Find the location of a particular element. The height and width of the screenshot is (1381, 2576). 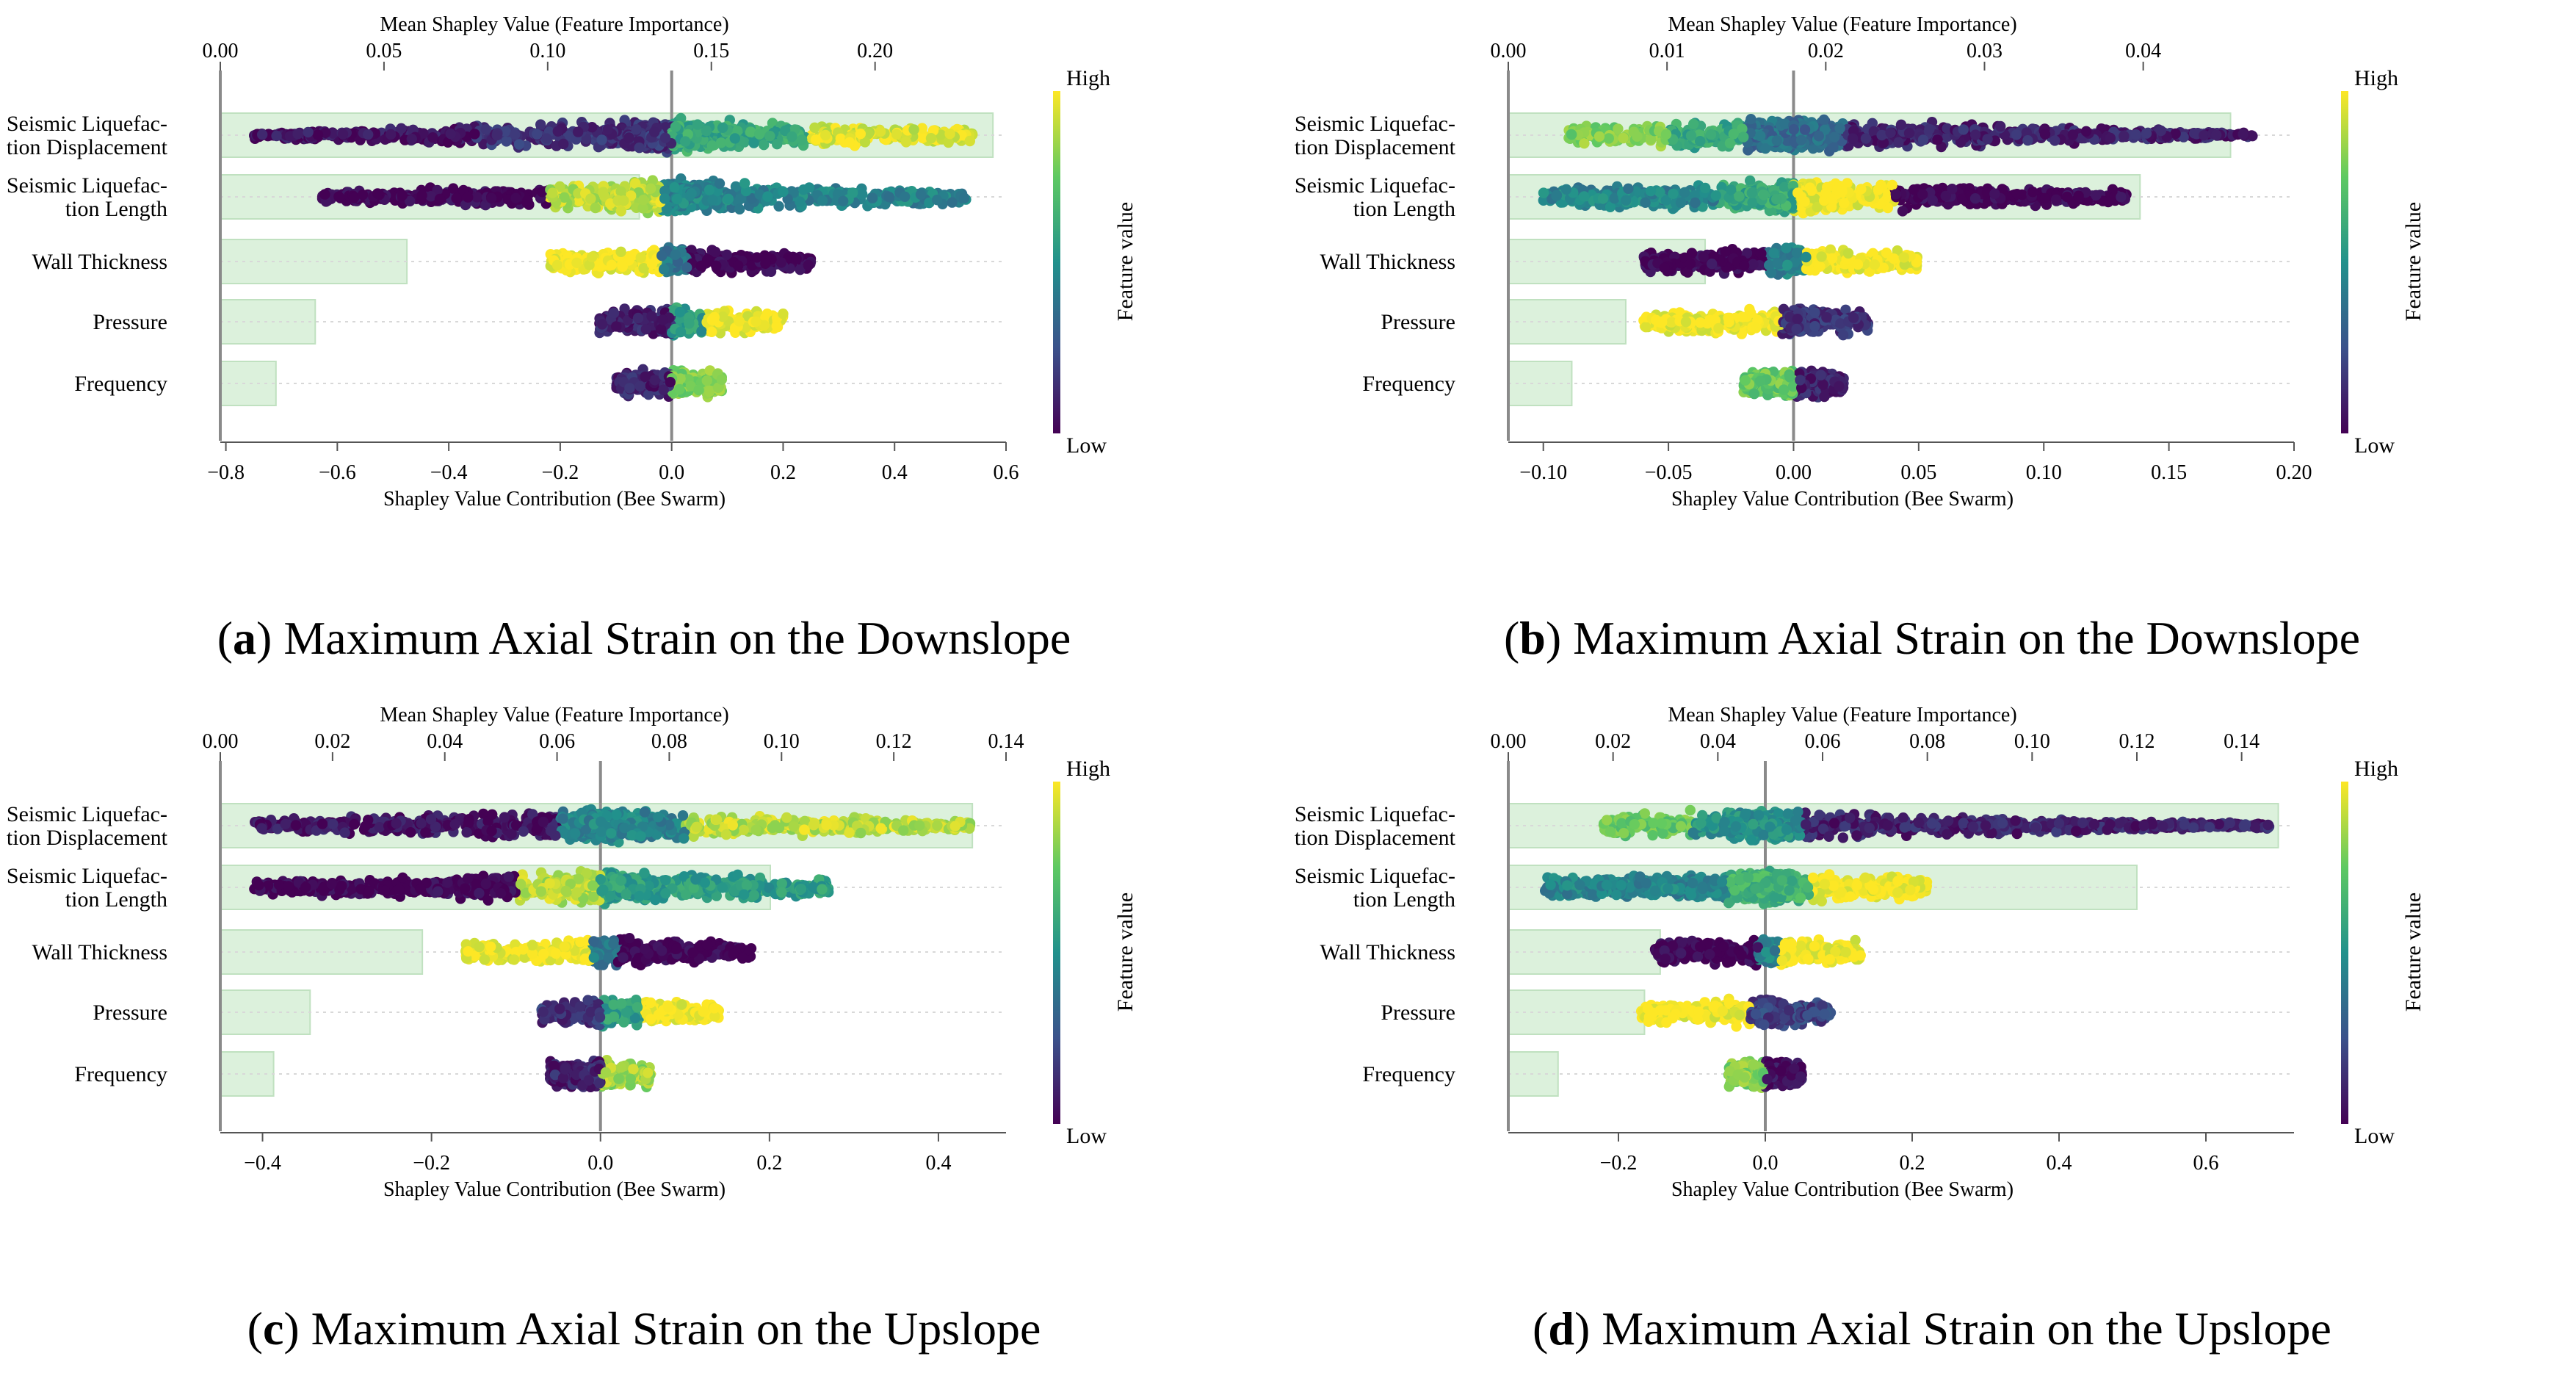

bottom-tick-label: 0.2 is located at coordinates (783, 472).